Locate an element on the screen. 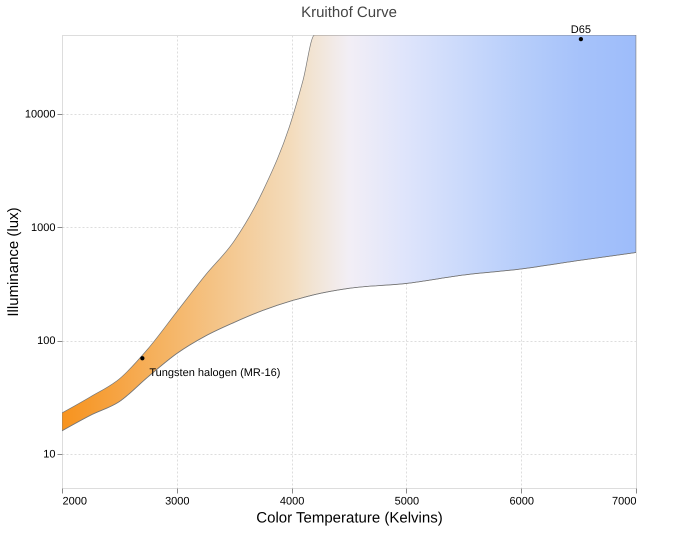  chart-title: Kruithof Curve is located at coordinates (349, 13).